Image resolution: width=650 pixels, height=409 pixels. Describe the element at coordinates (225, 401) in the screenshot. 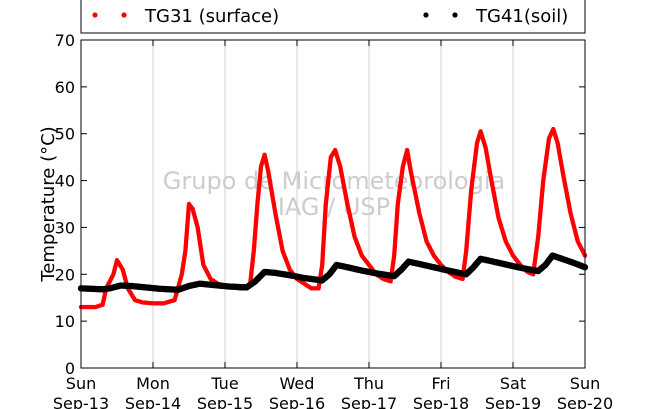

I see `x-tick-label-date: Sep-15` at that location.